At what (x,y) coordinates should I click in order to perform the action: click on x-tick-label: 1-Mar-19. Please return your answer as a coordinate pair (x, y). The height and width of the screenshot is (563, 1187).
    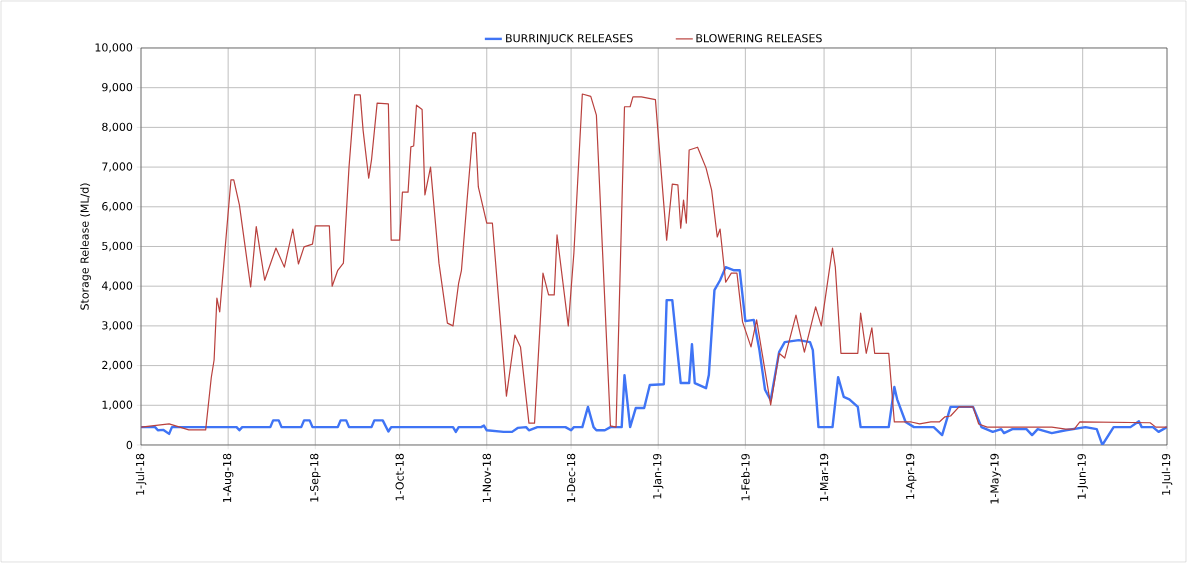
    Looking at the image, I should click on (824, 477).